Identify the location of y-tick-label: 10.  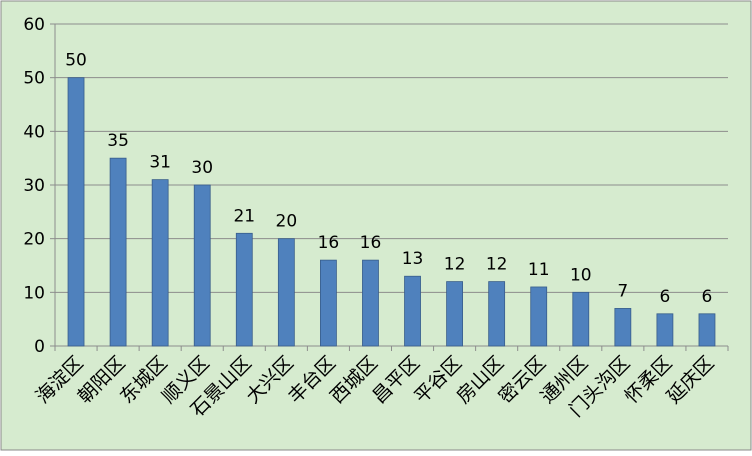
(34, 293).